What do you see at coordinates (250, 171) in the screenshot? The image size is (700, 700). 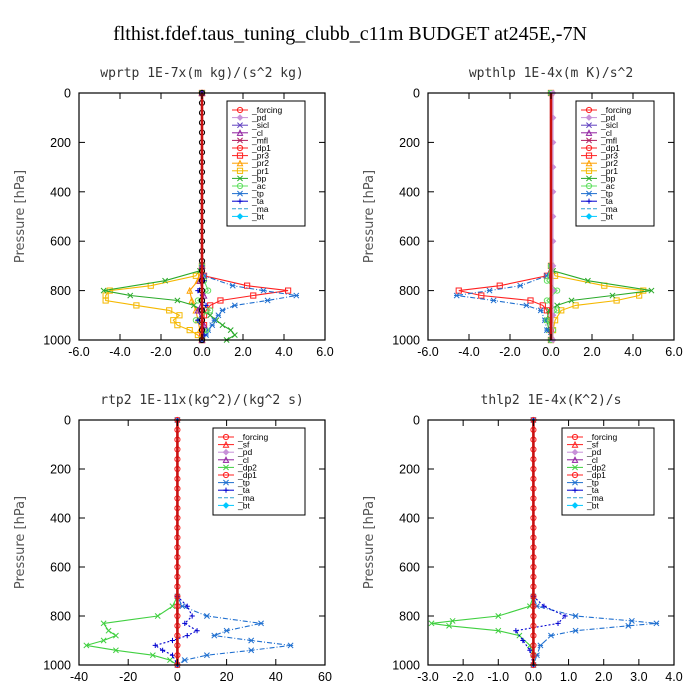 I see `legend-item: _pr1` at bounding box center [250, 171].